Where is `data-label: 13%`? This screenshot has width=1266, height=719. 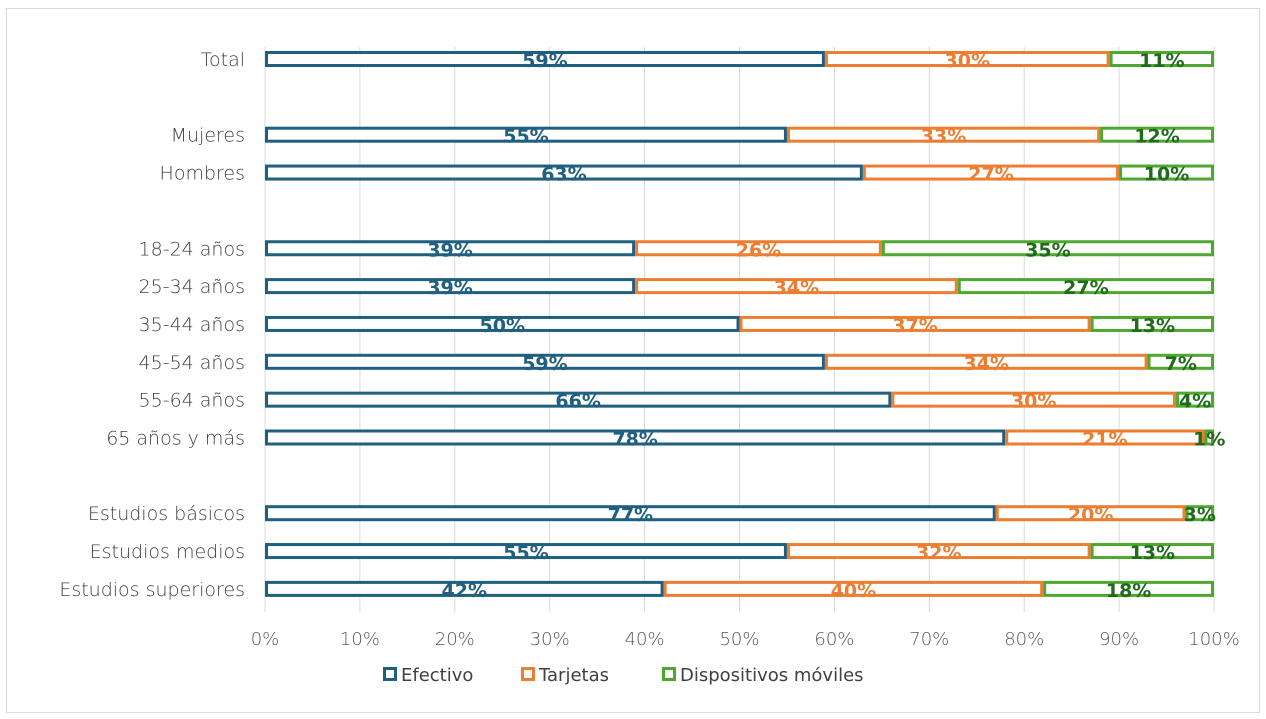 data-label: 13% is located at coordinates (1152, 553).